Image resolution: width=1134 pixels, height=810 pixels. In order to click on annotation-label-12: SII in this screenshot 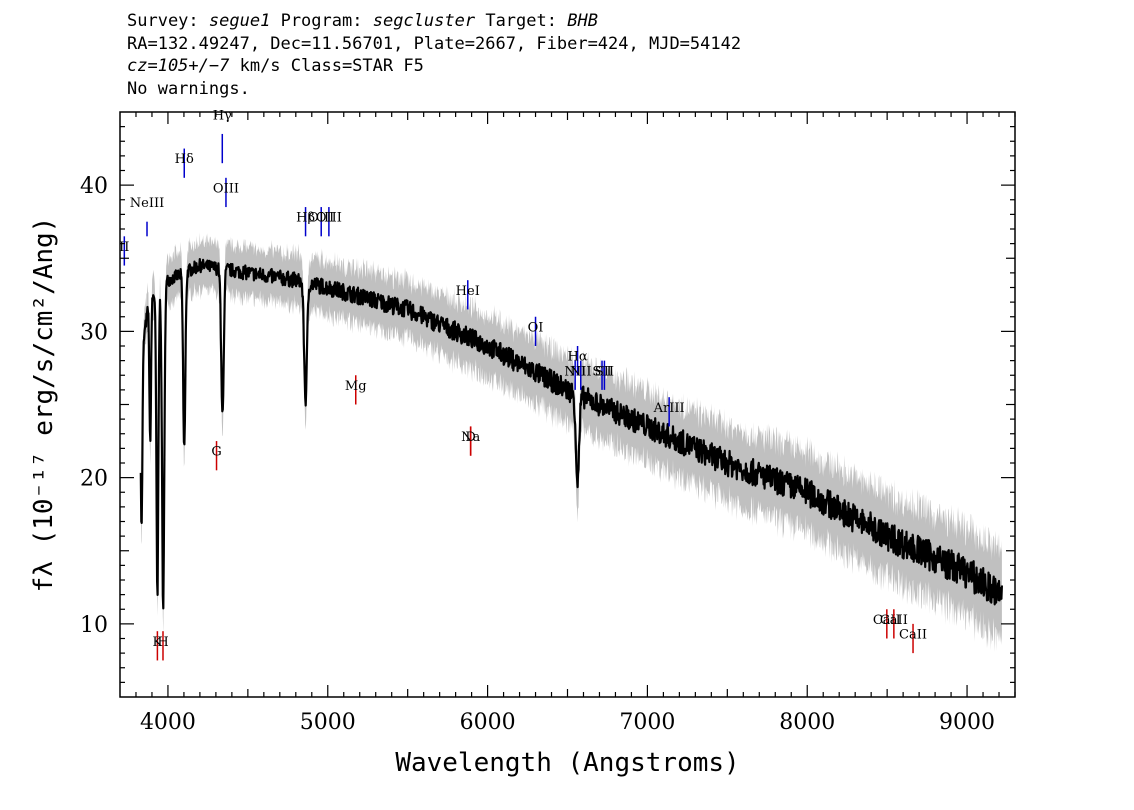, I will do `click(601, 371)`.